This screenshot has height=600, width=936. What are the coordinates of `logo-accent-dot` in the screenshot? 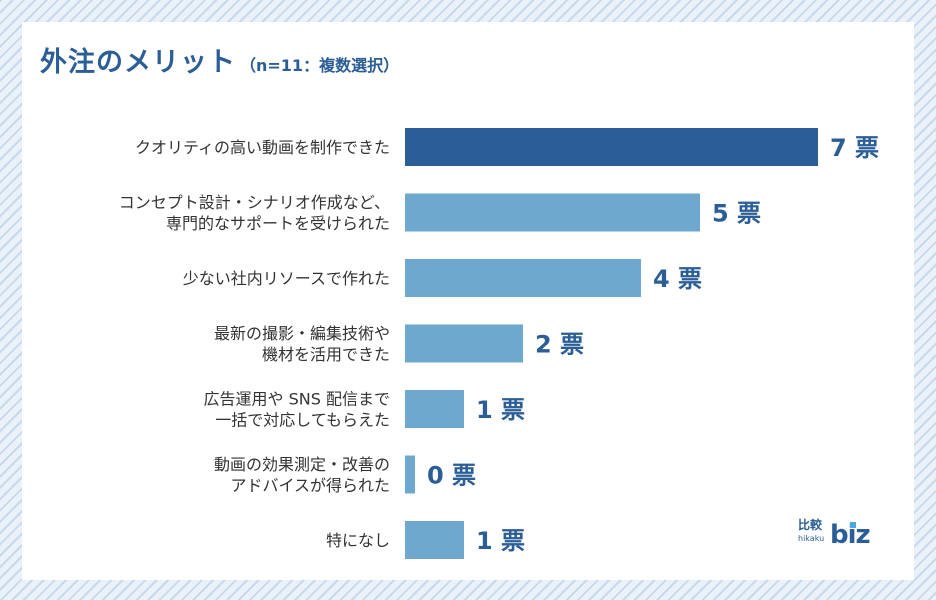 It's located at (853, 525).